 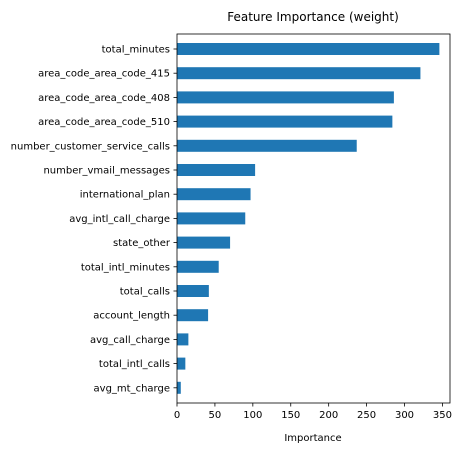 I want to click on y-tick-label: total_intl_calls, so click(x=134, y=364).